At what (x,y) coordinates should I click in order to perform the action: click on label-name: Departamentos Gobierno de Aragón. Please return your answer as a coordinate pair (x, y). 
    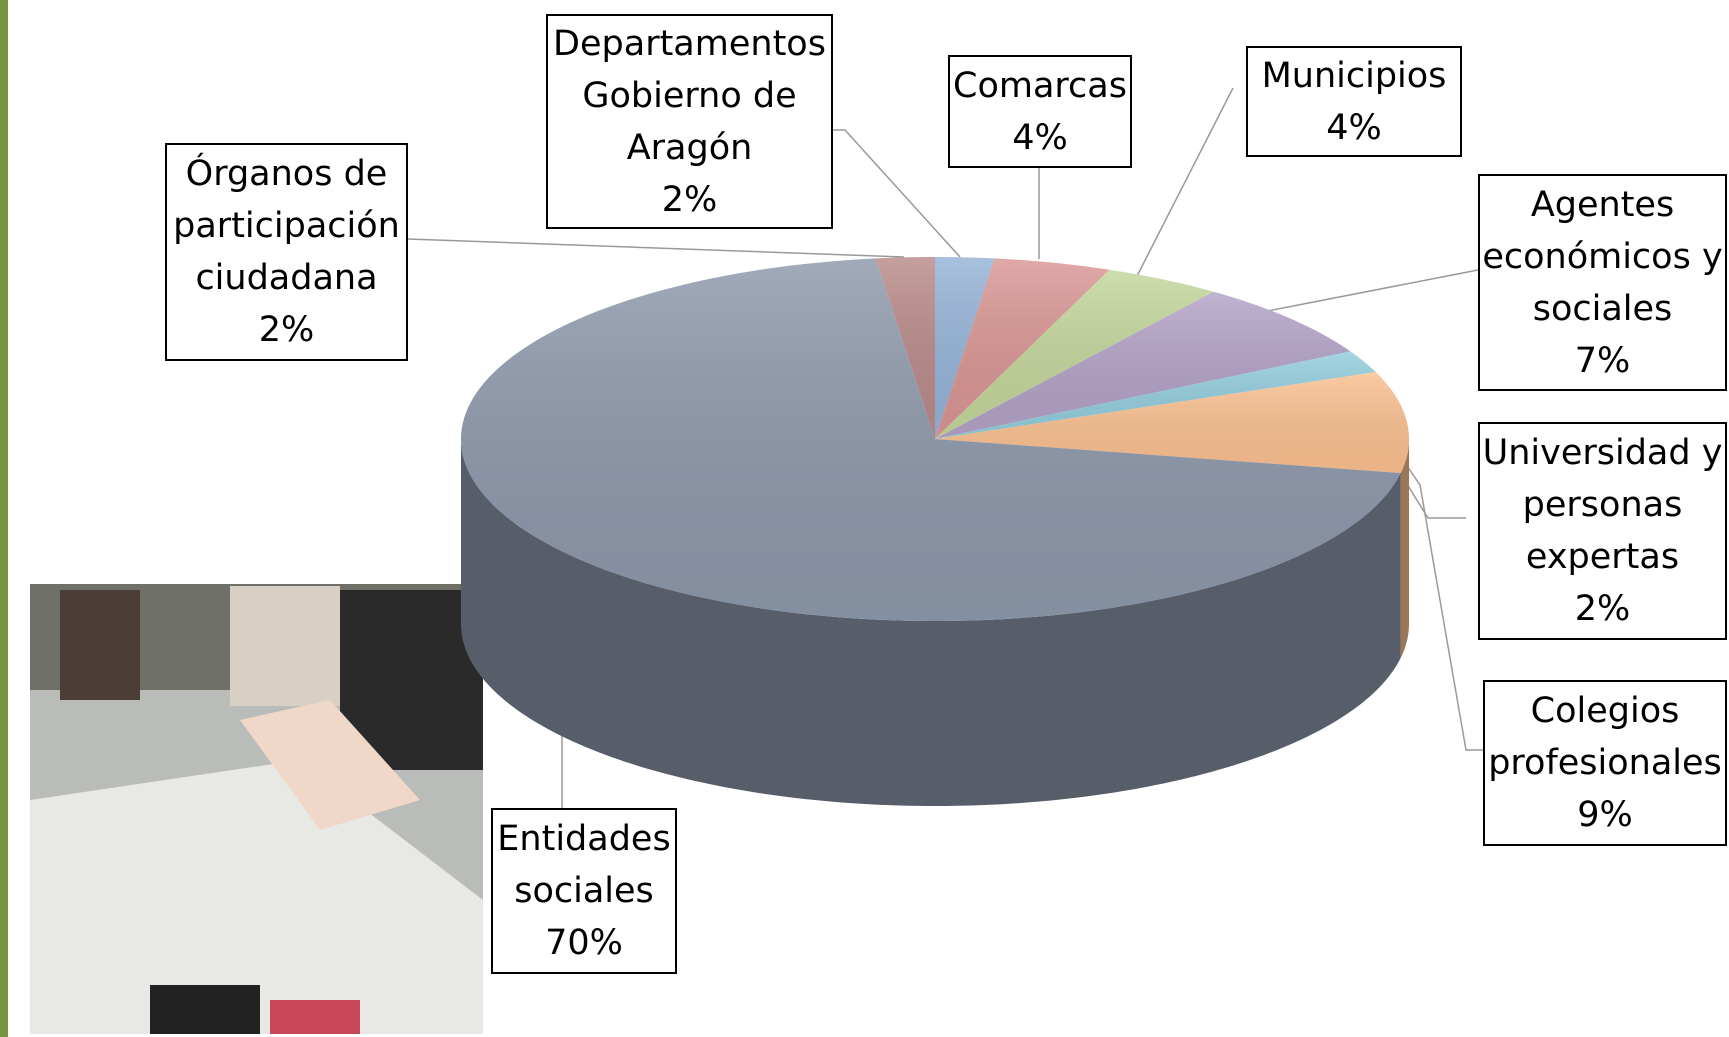
    Looking at the image, I should click on (689, 95).